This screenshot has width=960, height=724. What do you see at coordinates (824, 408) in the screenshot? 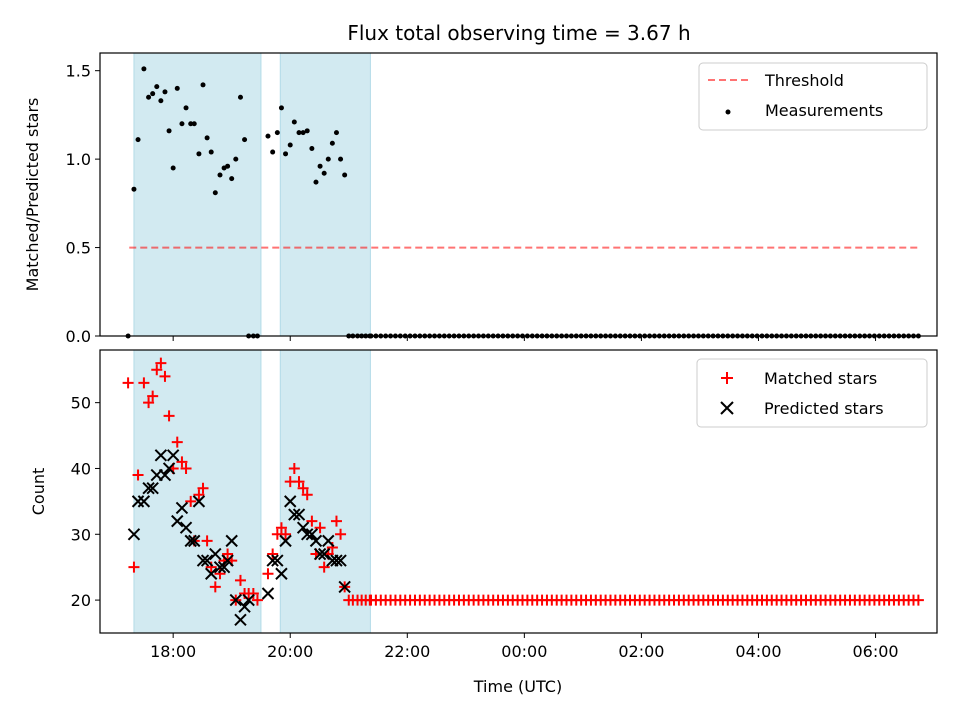
I see `legend-predicted-label: Predicted stars` at bounding box center [824, 408].